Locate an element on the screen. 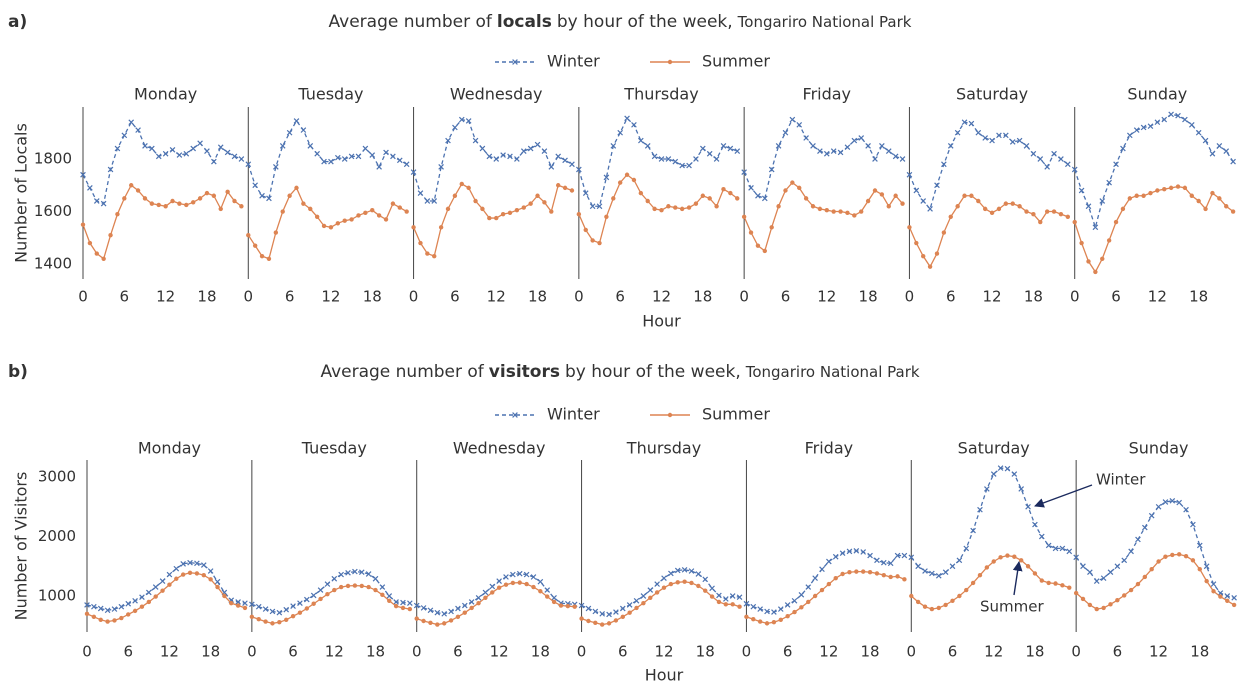  facet-label: Friday is located at coordinates (827, 94).